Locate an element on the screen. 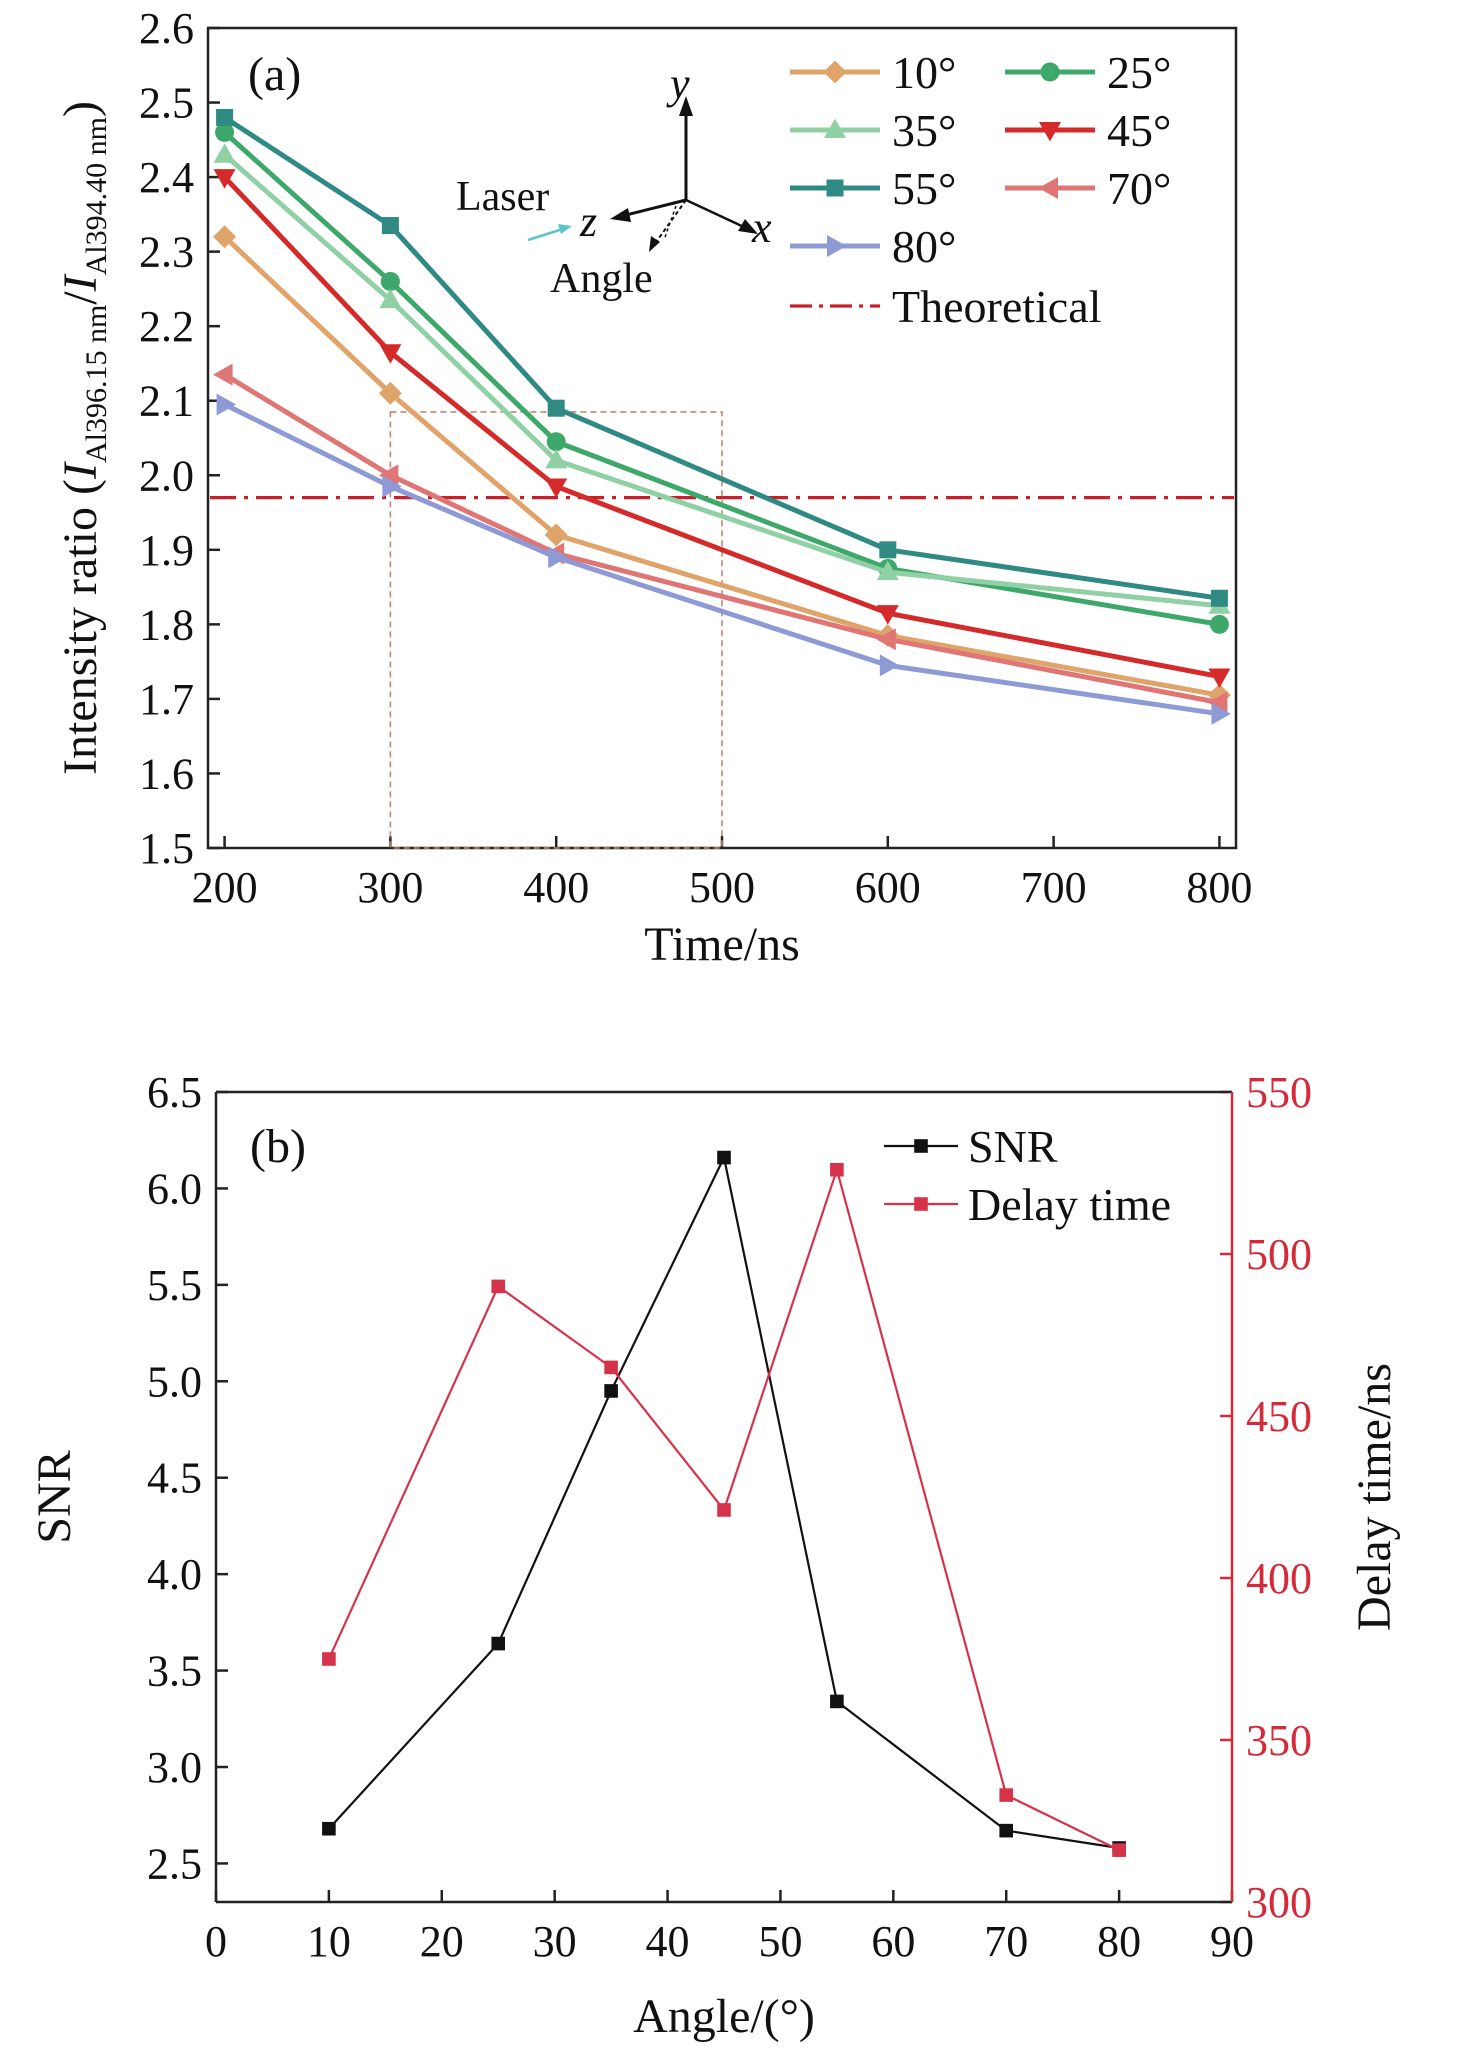  x-tick-label: 40 is located at coordinates (668, 1941).